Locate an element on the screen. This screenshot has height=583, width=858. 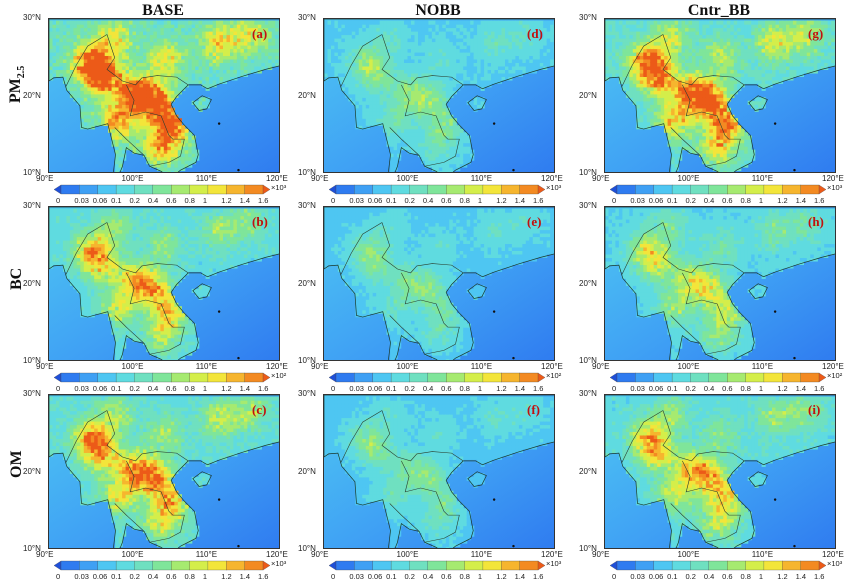
panel-label: (a) is located at coordinates (260, 33).